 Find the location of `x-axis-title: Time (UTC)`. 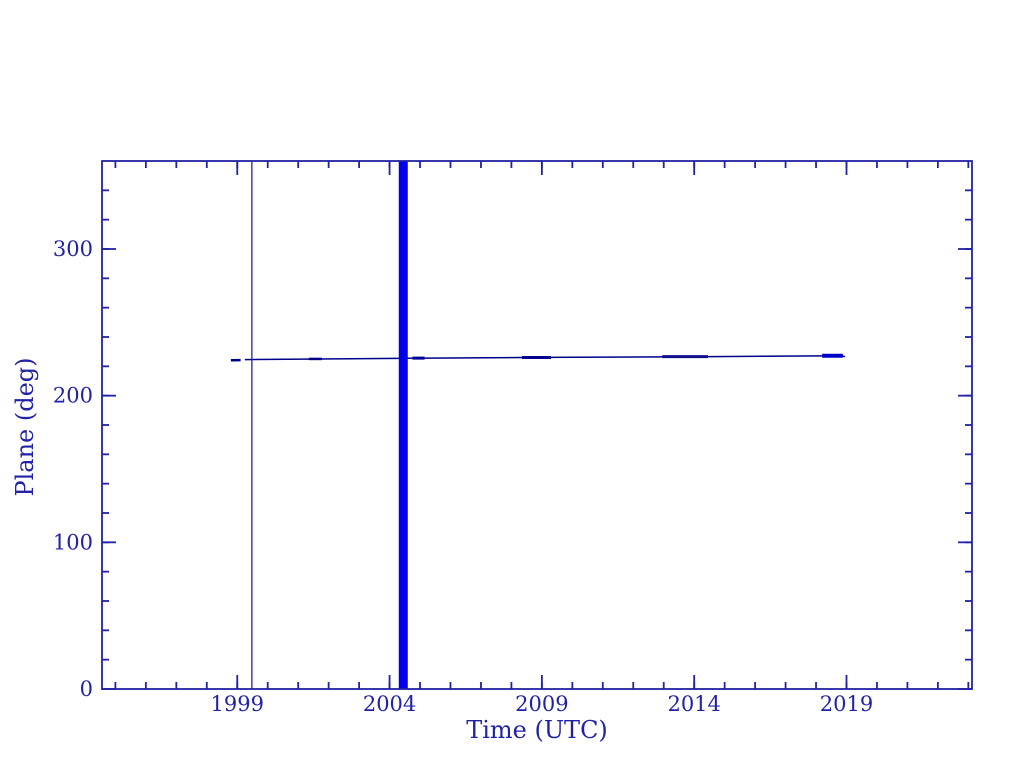

x-axis-title: Time (UTC) is located at coordinates (537, 730).